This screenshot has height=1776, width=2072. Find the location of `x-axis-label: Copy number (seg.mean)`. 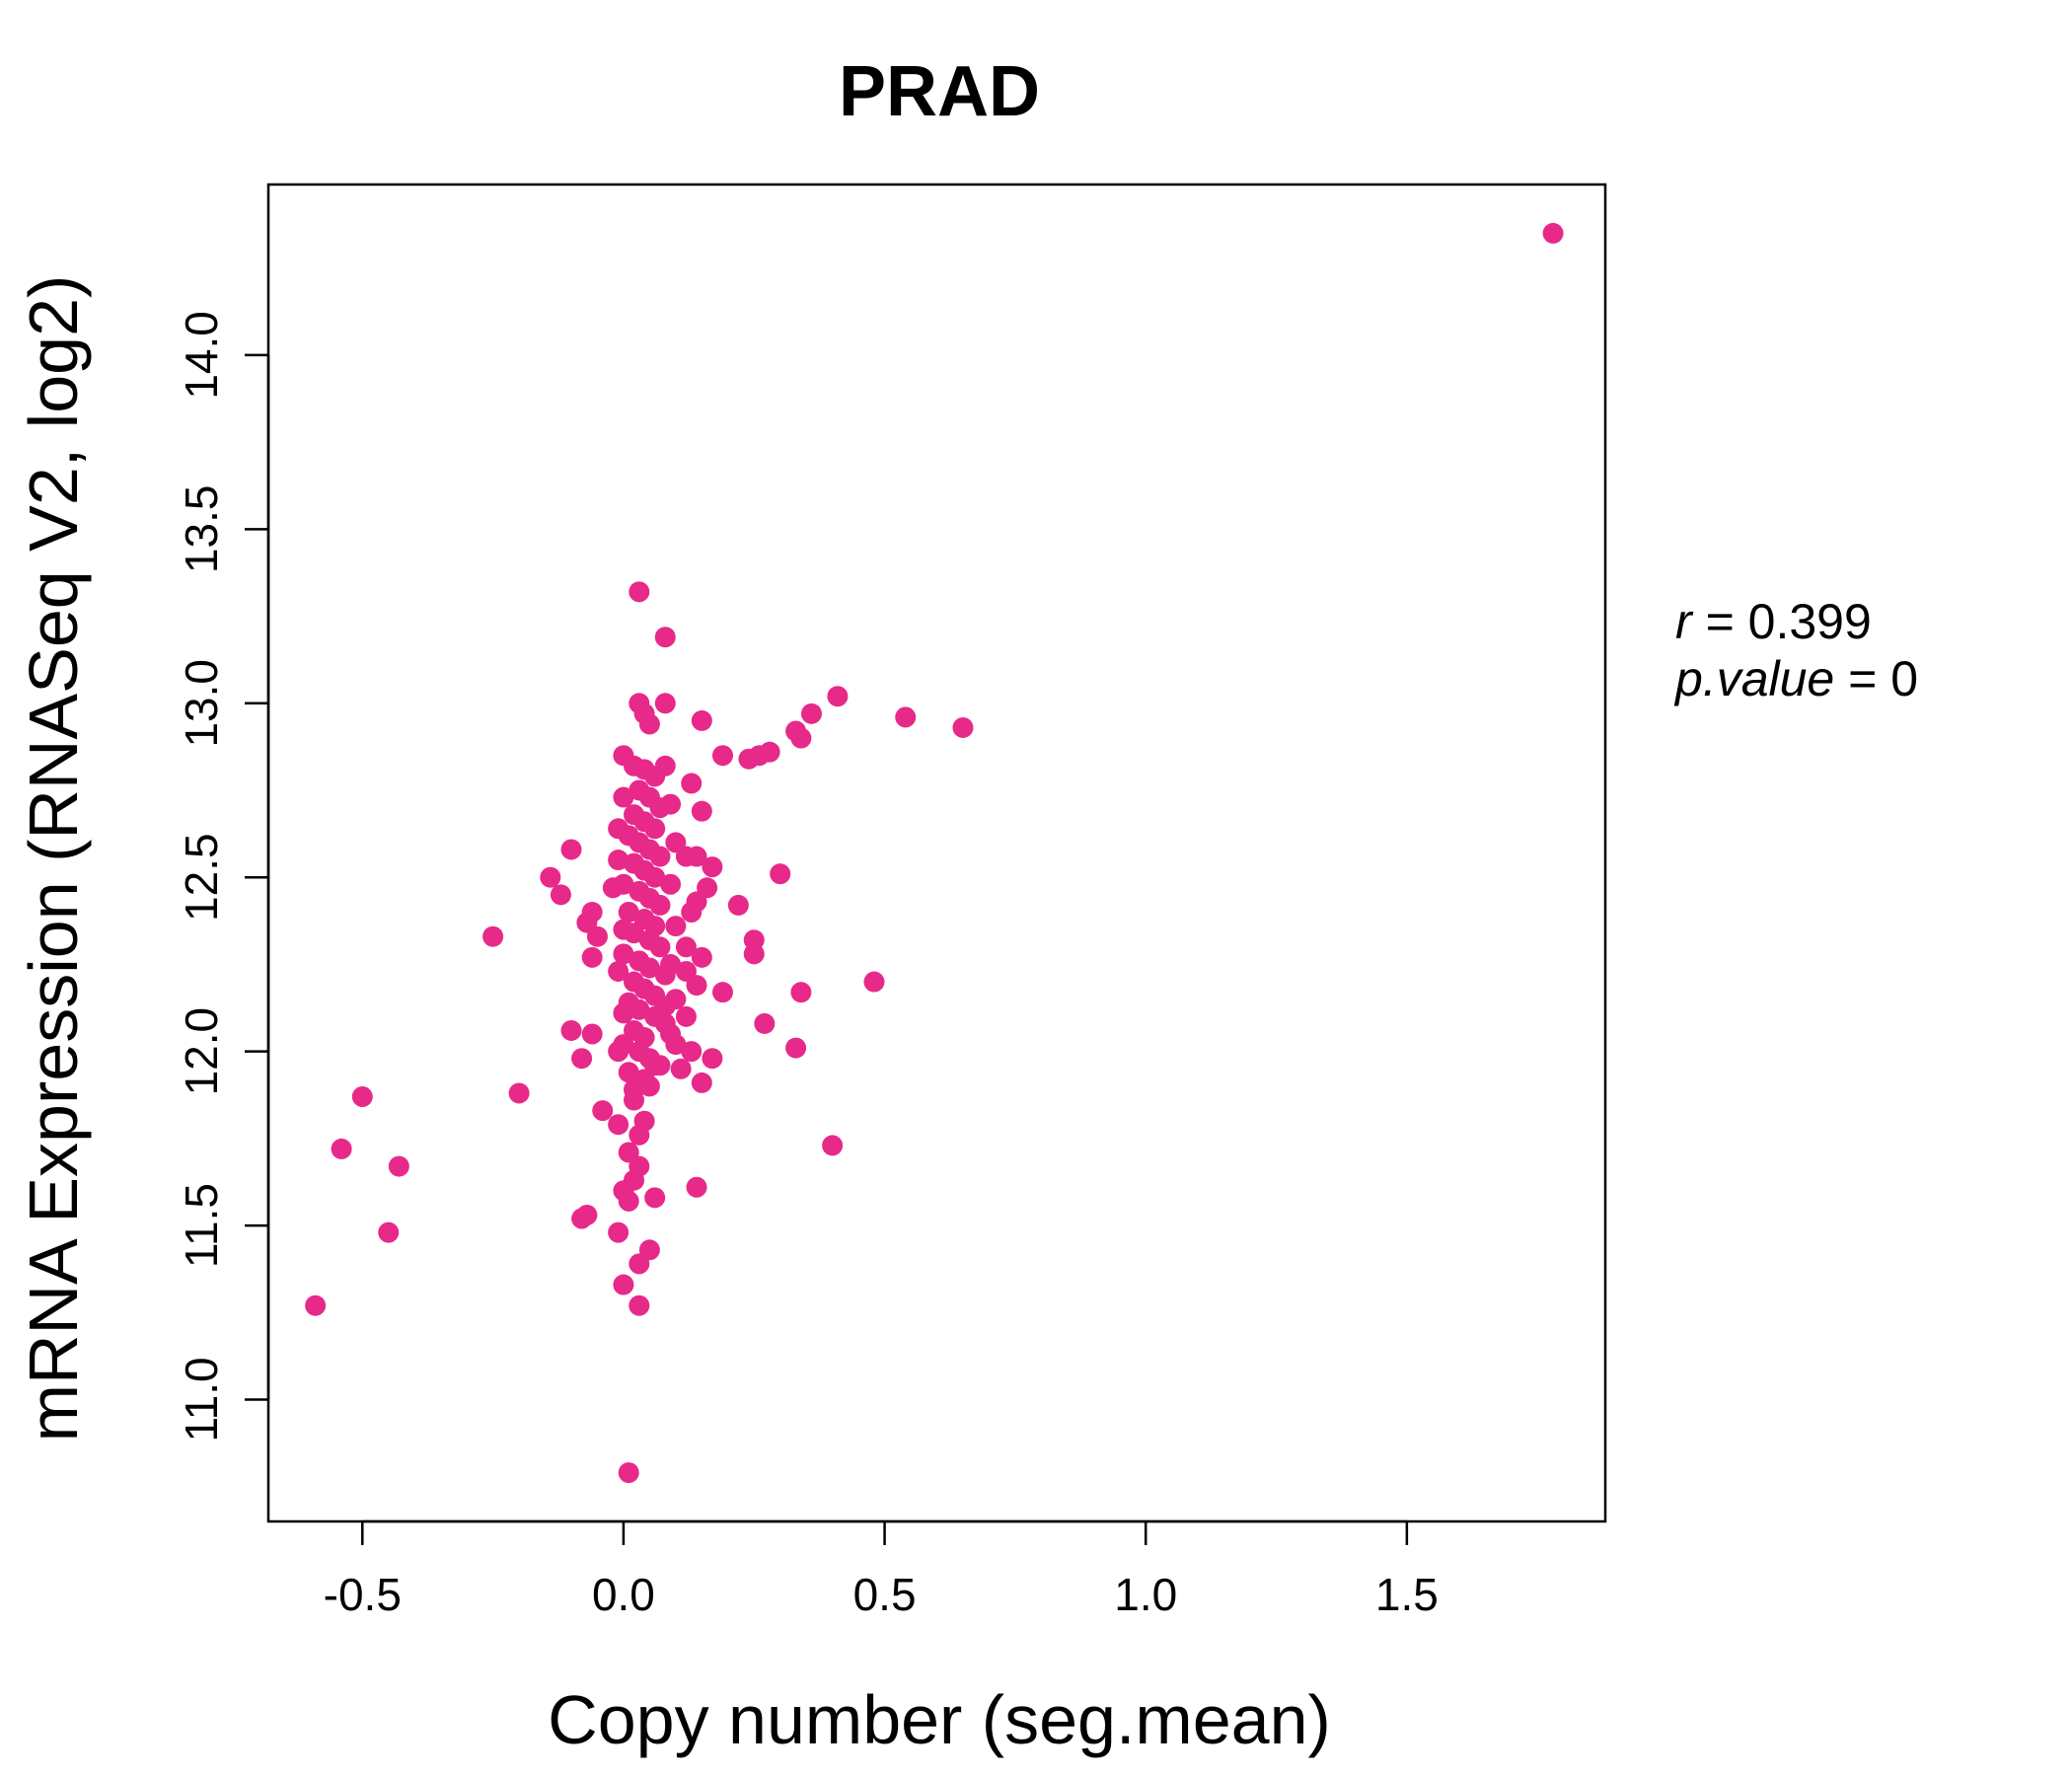

x-axis-label: Copy number (seg.mean) is located at coordinates (940, 1720).